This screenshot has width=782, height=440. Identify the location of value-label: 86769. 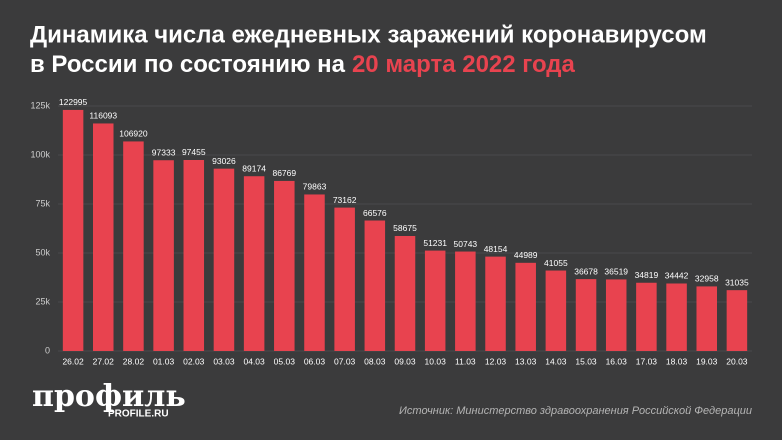
(284, 173).